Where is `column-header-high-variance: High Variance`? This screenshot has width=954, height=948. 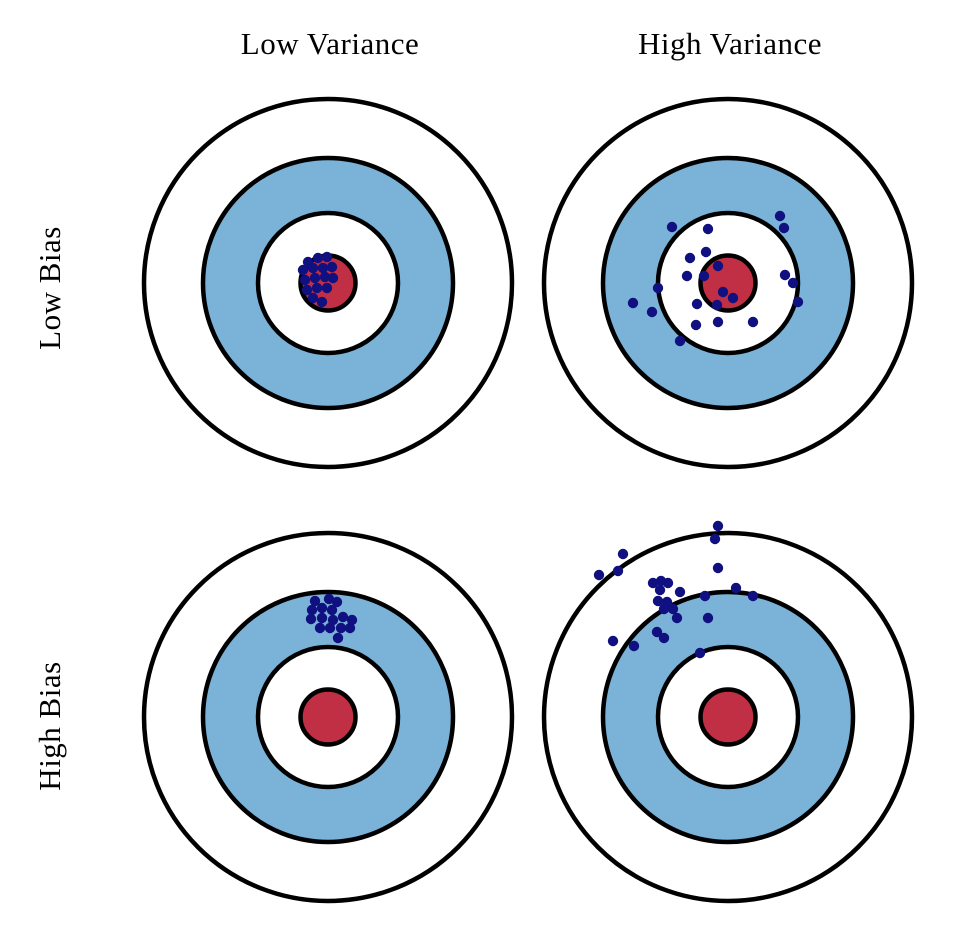 column-header-high-variance: High Variance is located at coordinates (730, 43).